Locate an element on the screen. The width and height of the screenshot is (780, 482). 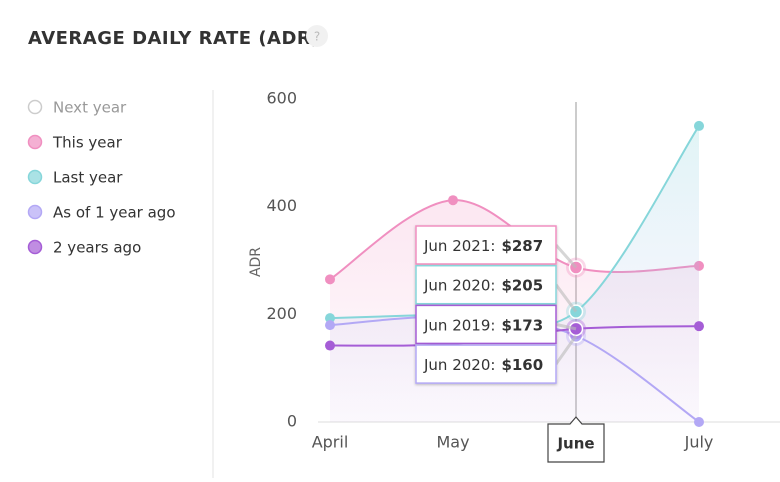
y-axis-label: ADR is located at coordinates (256, 262).